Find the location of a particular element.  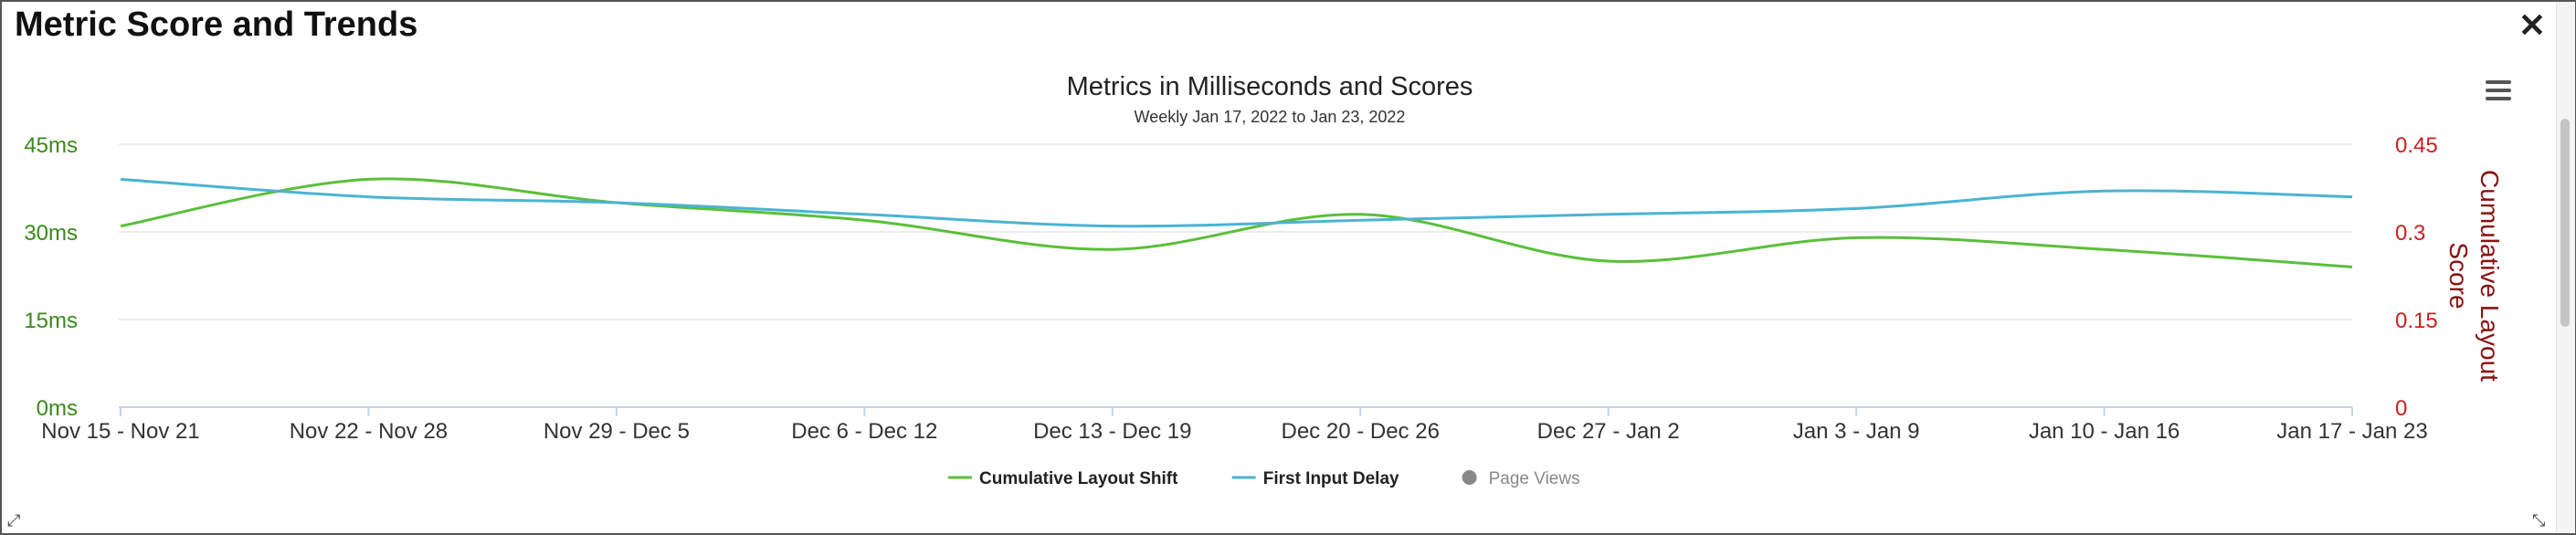

x-tick-label: Nov 29 - Dec 5 is located at coordinates (617, 432).